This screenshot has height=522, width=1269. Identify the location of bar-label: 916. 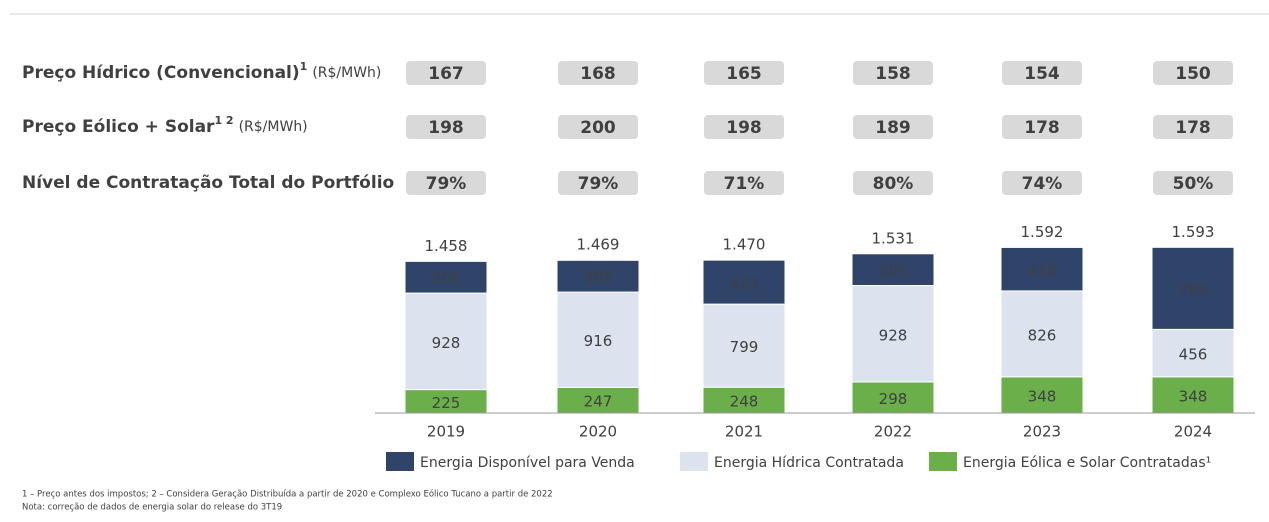
(598, 341).